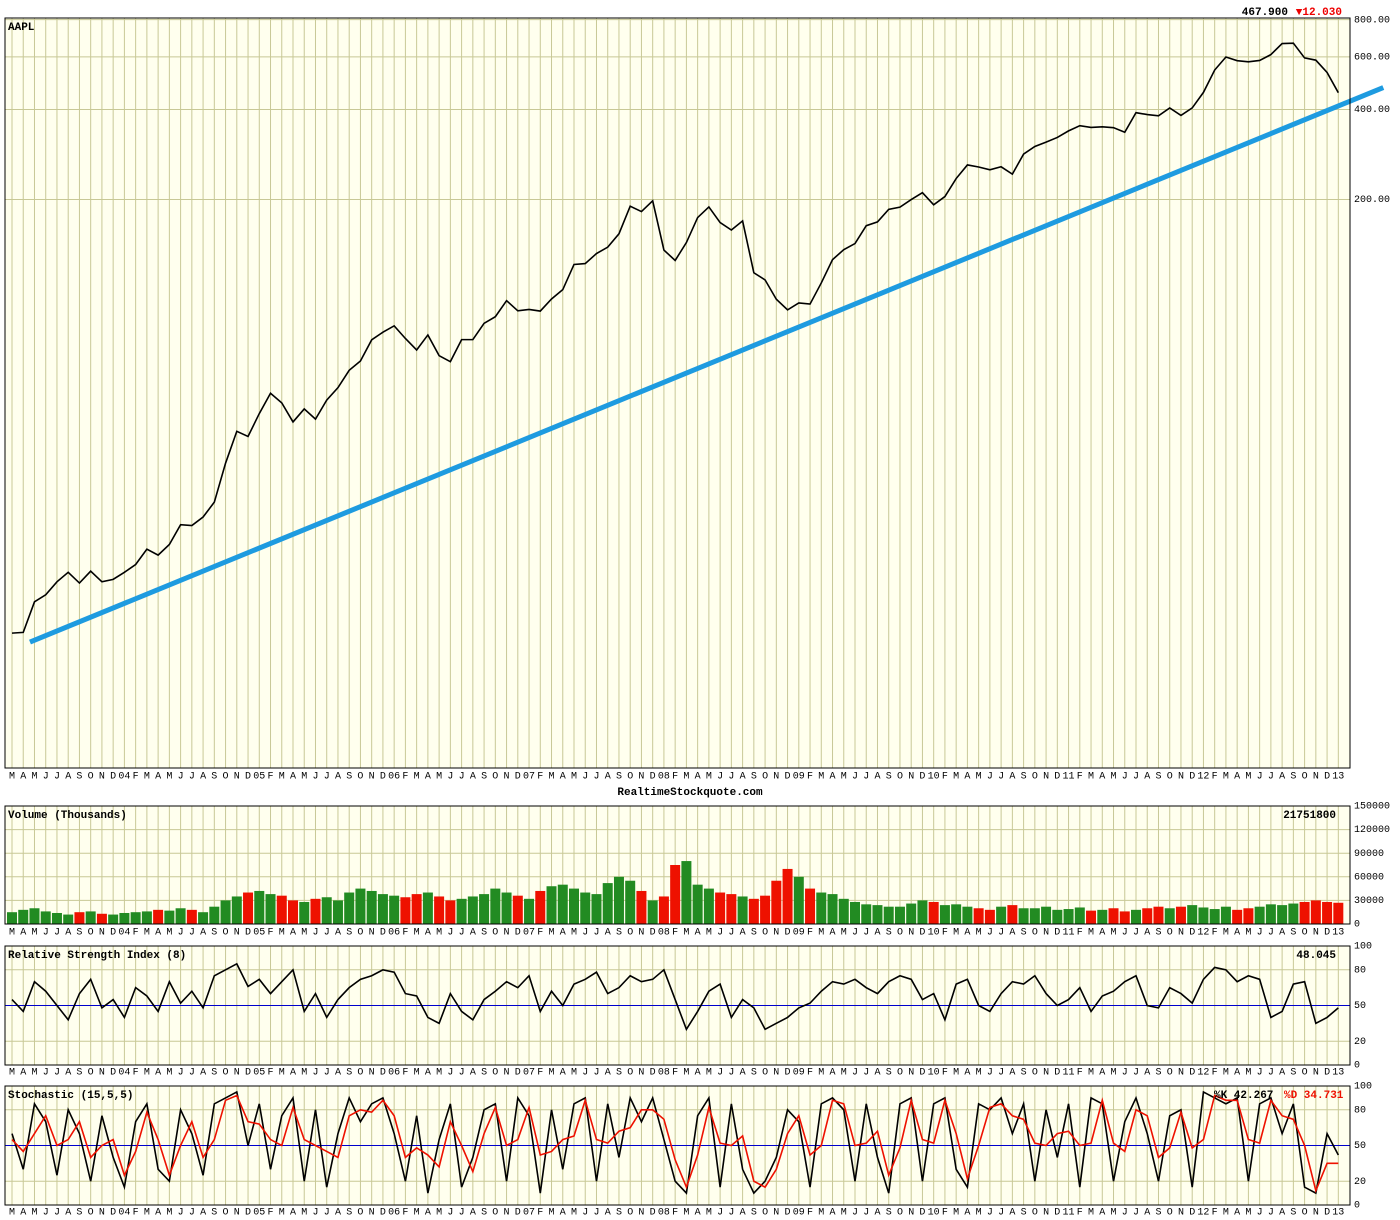  Describe the element at coordinates (529, 933) in the screenshot. I see `x-tick-label: 07` at that location.